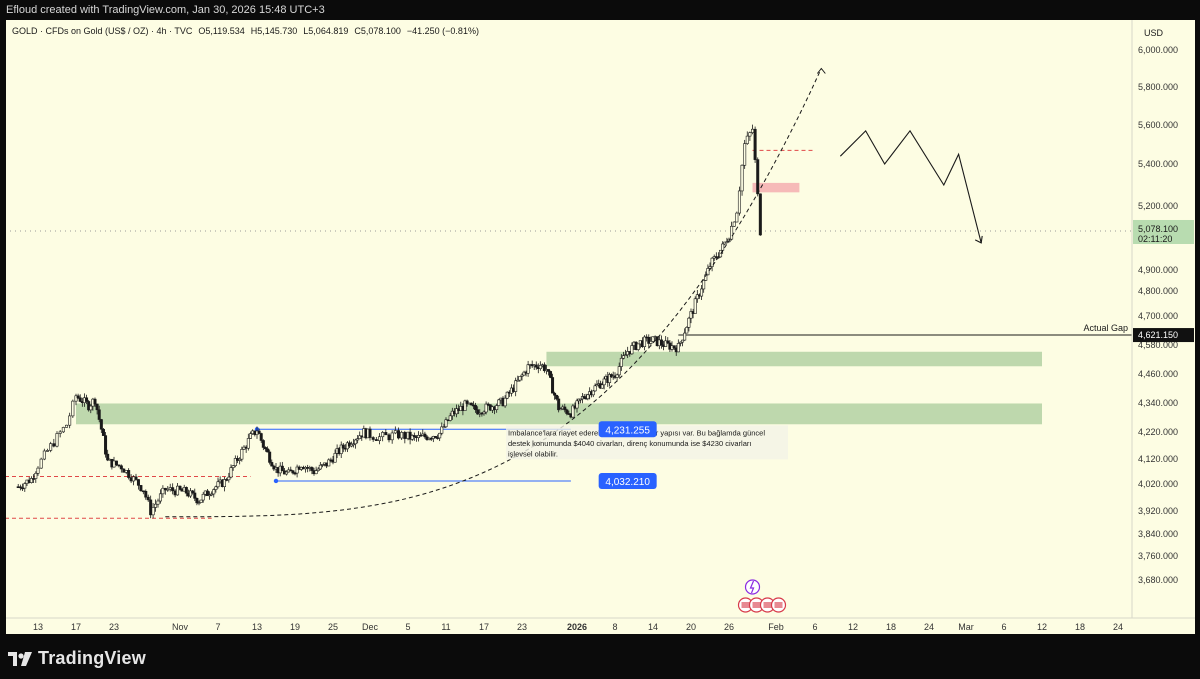 The width and height of the screenshot is (1200, 679). Describe the element at coordinates (966, 627) in the screenshot. I see `time-tick-label: Mar` at that location.